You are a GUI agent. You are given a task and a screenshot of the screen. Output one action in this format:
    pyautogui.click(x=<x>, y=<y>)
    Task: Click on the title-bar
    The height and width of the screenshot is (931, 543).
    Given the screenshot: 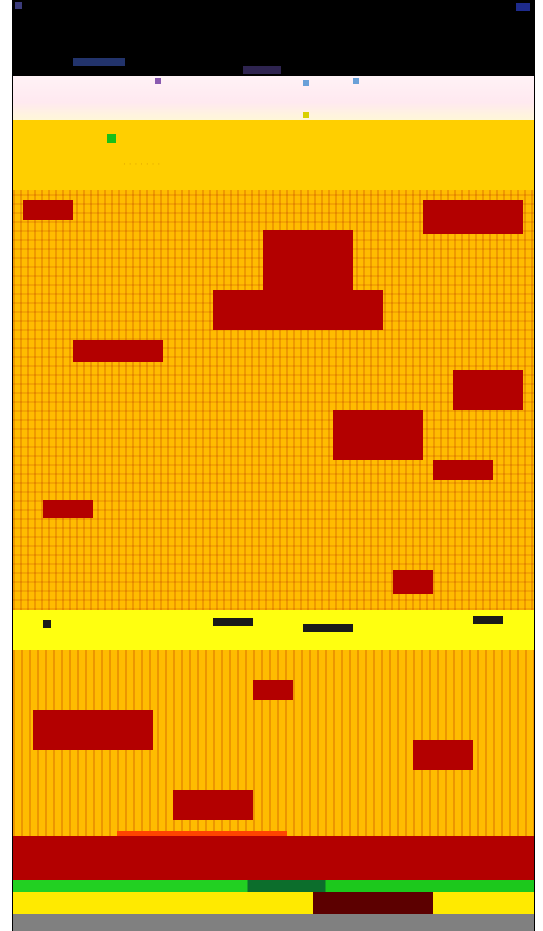 What is the action you would take?
    pyautogui.click(x=273, y=38)
    